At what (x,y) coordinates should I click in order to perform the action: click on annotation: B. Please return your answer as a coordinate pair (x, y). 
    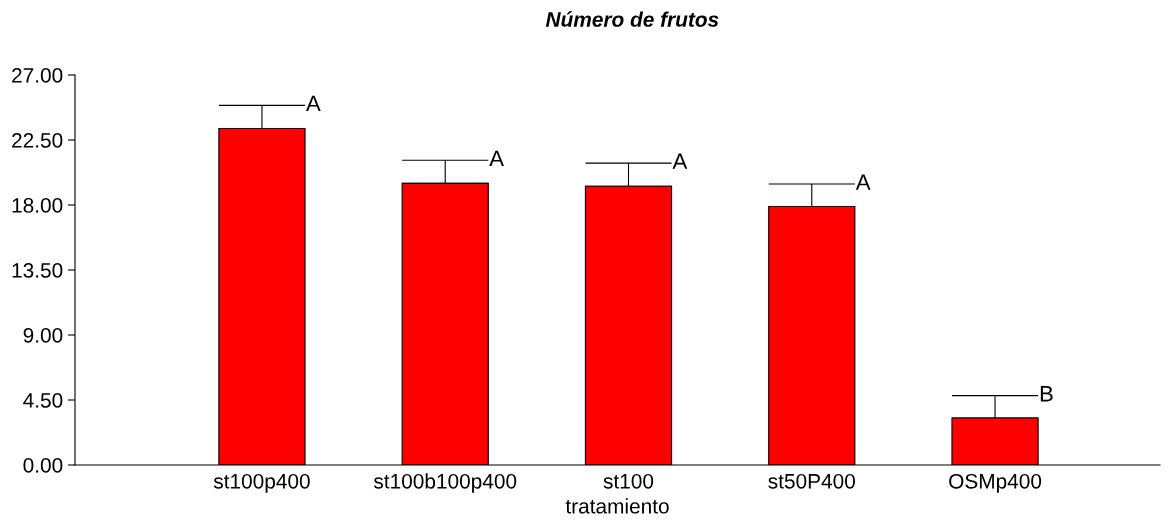
    Looking at the image, I should click on (1046, 394).